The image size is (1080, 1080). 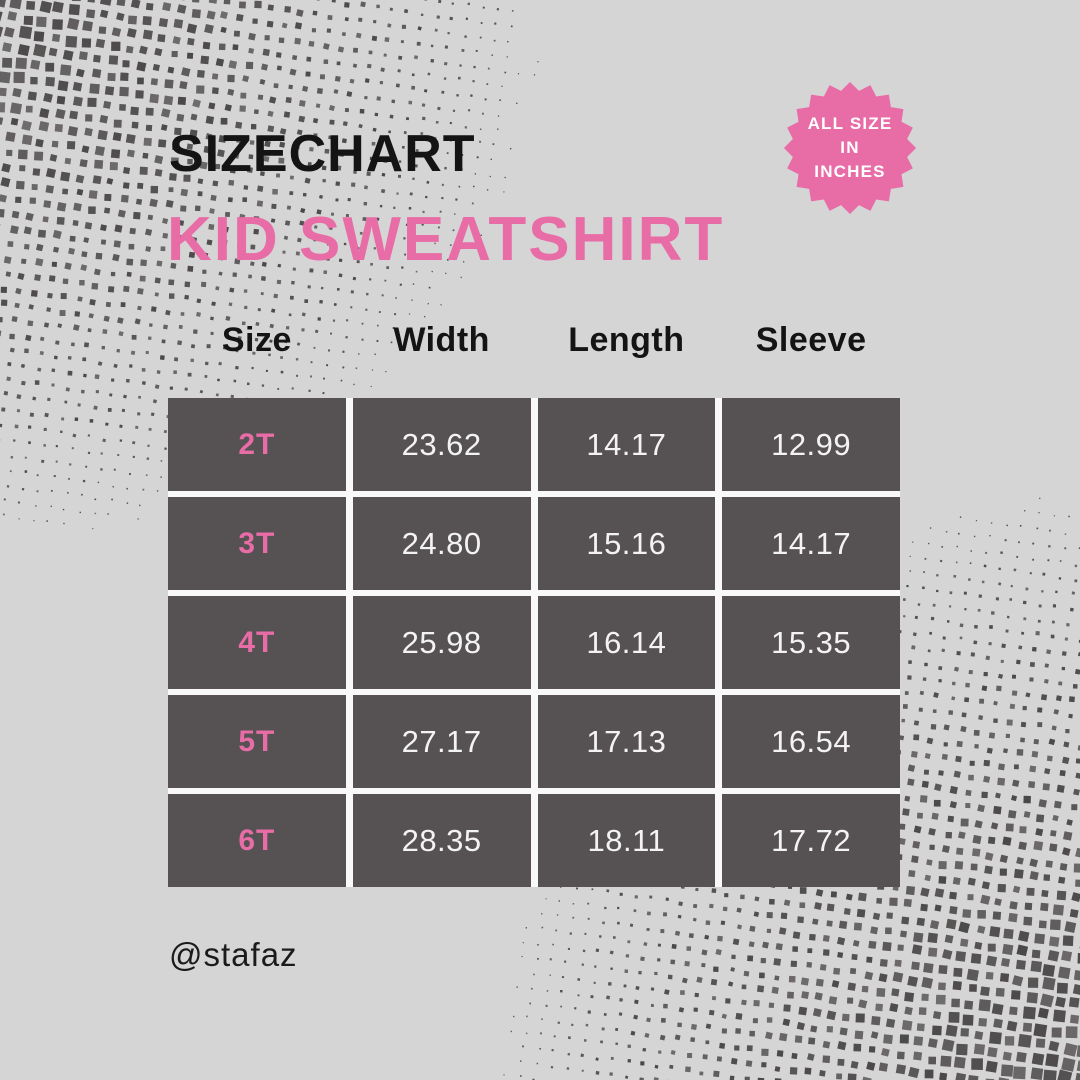 I want to click on inches-badge: ALL SIZE IN INCHES, so click(x=850, y=148).